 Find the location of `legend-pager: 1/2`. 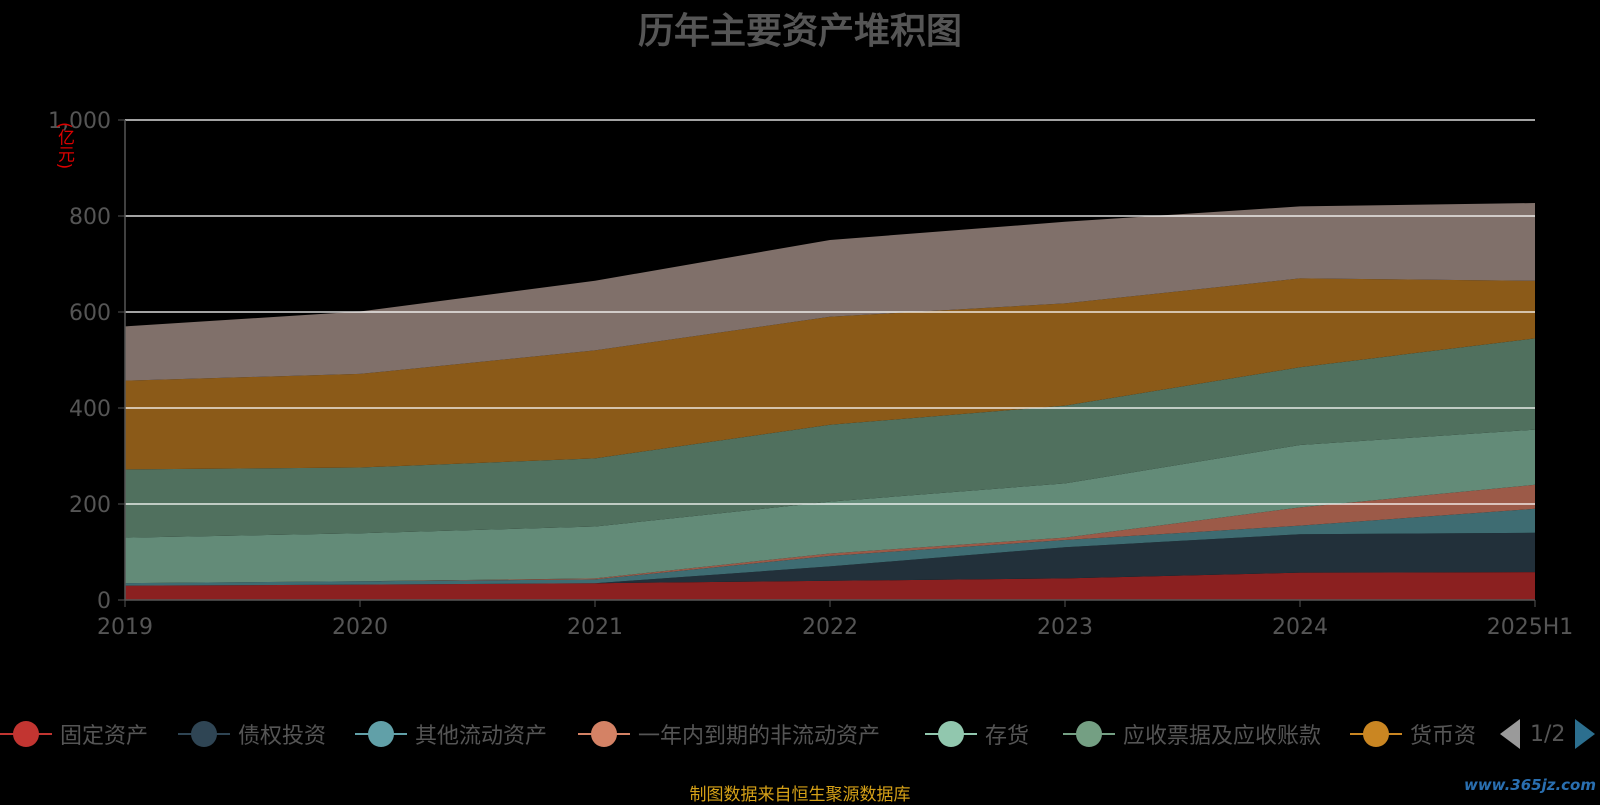

legend-pager: 1/2 is located at coordinates (1548, 734).